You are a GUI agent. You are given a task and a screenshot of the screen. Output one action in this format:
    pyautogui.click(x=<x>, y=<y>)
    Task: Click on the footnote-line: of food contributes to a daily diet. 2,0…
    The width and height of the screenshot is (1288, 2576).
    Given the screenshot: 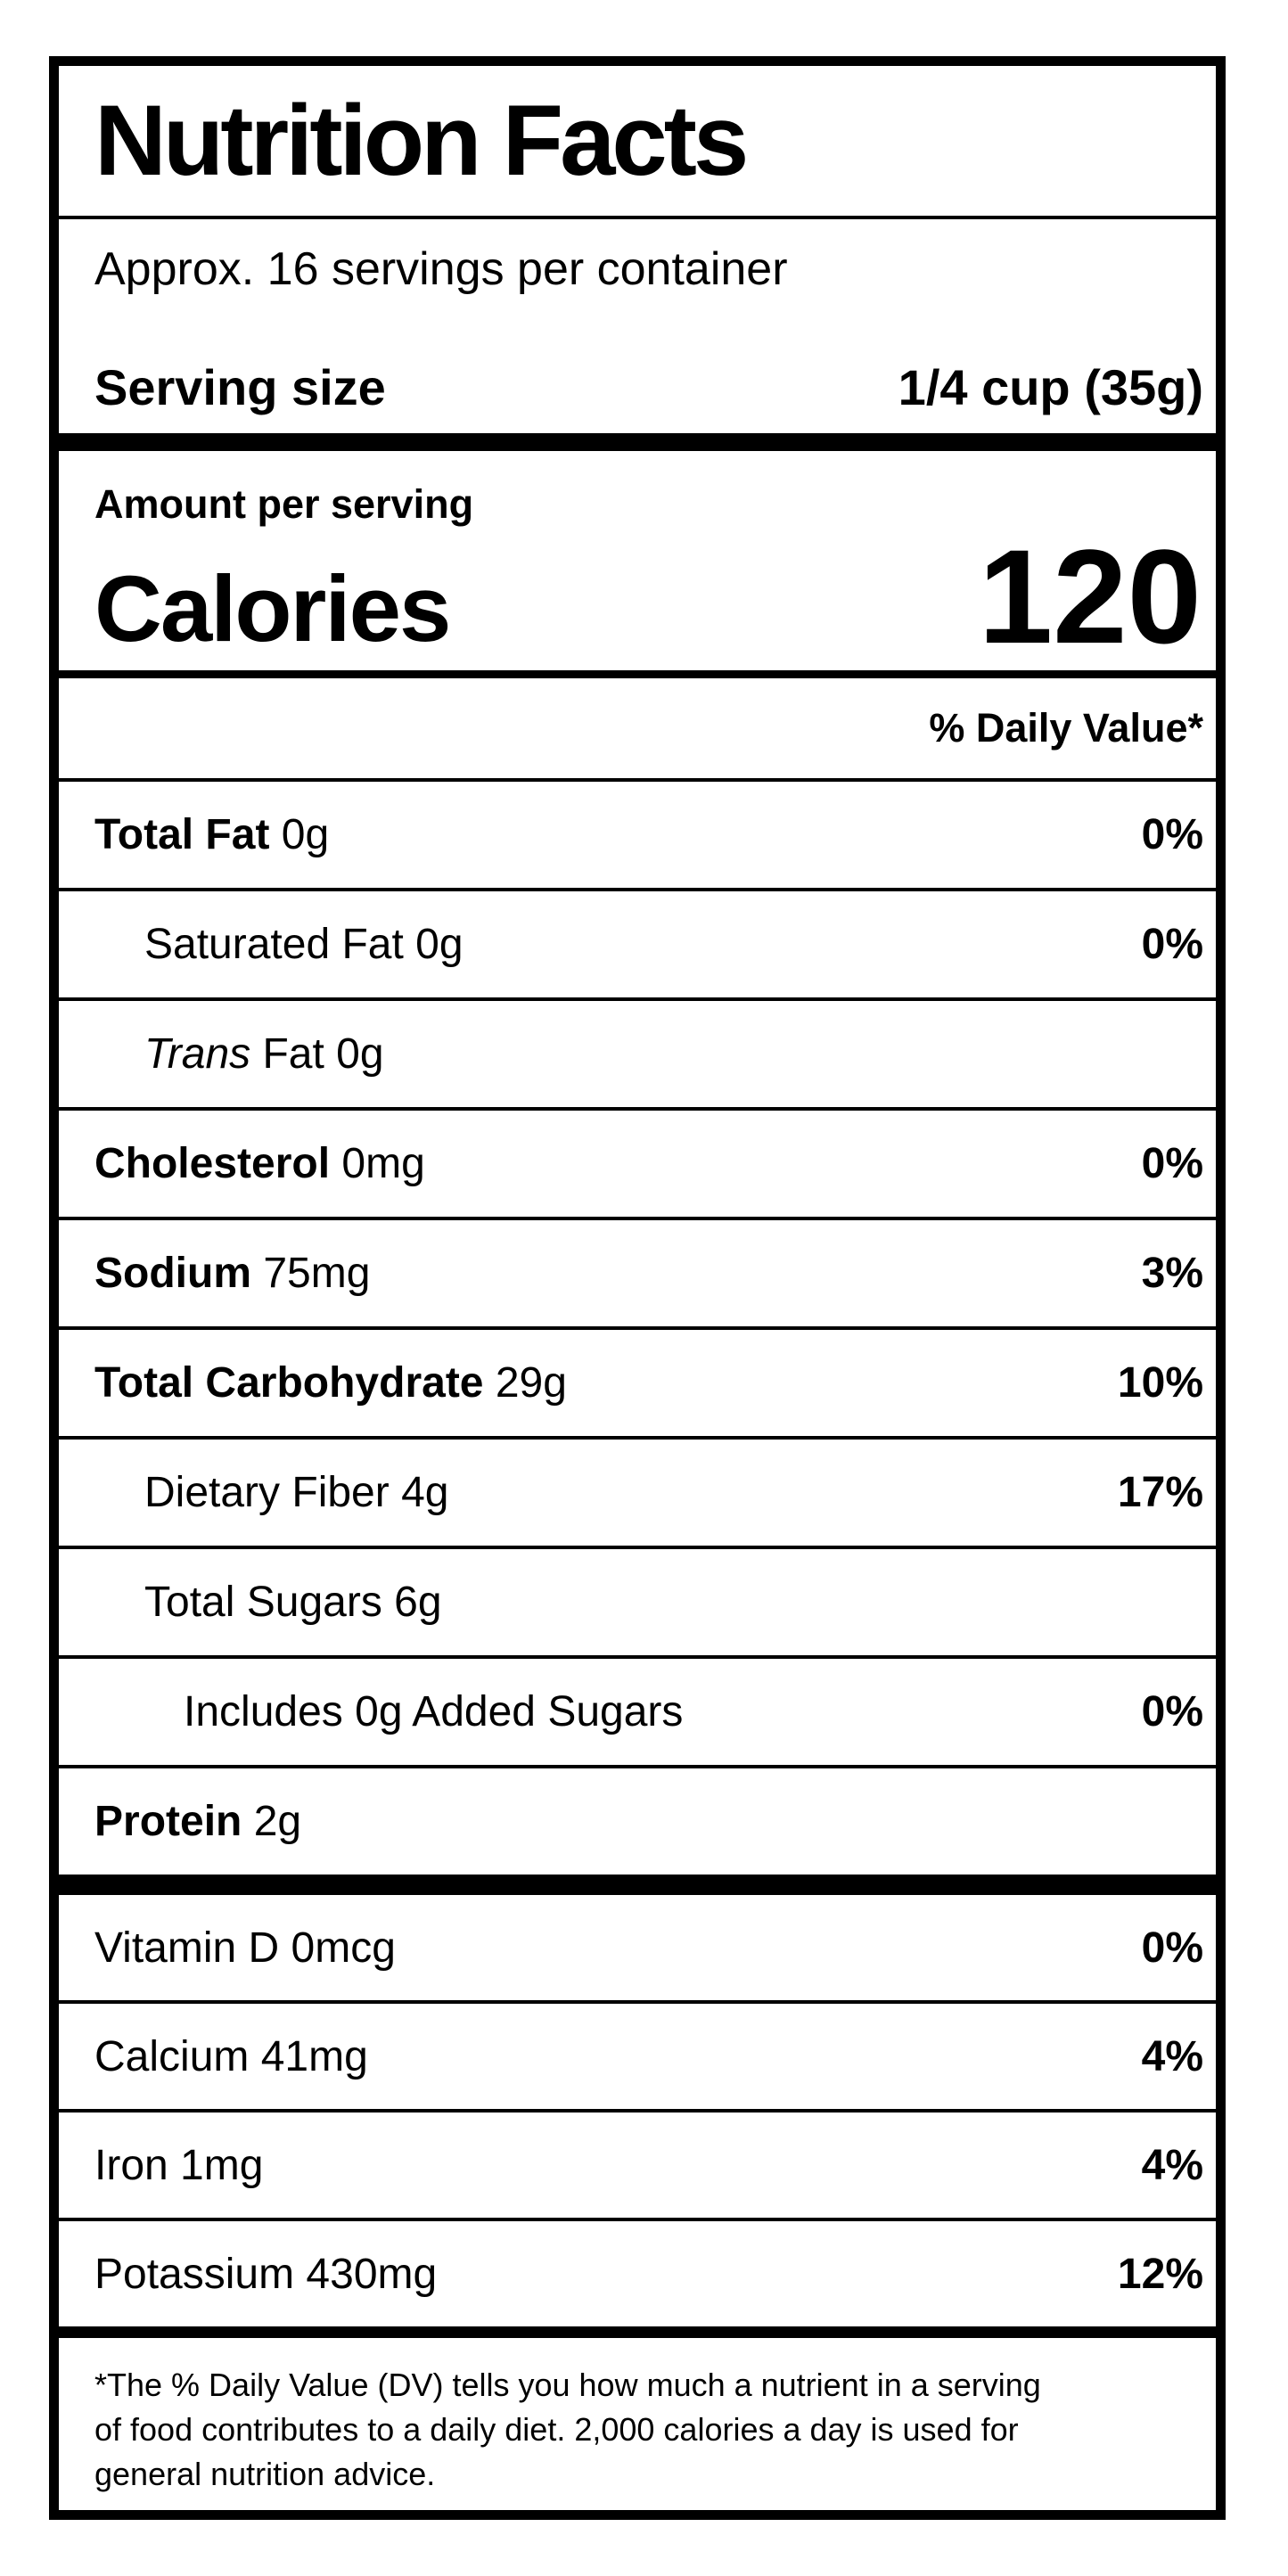 What is the action you would take?
    pyautogui.click(x=557, y=2429)
    